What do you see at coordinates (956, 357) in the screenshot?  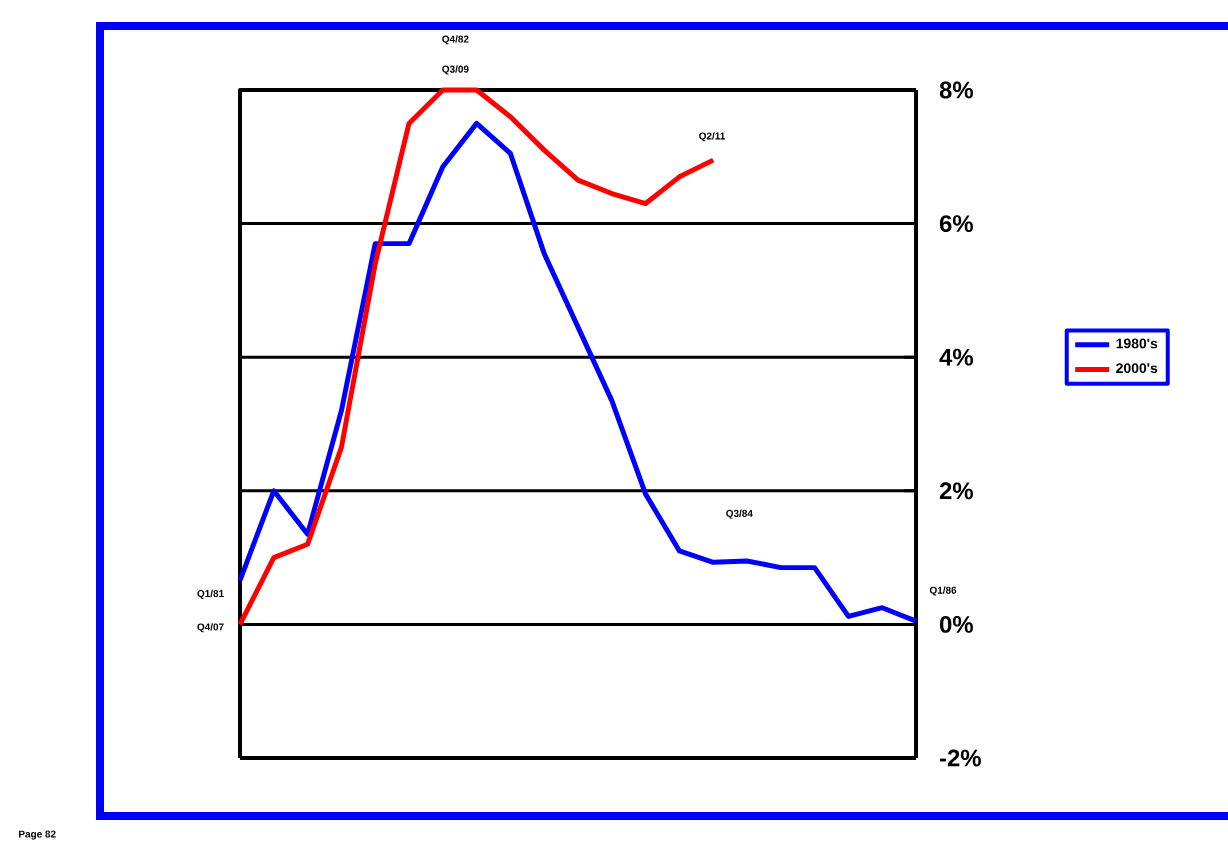 I see `y-tick-label: 4%` at bounding box center [956, 357].